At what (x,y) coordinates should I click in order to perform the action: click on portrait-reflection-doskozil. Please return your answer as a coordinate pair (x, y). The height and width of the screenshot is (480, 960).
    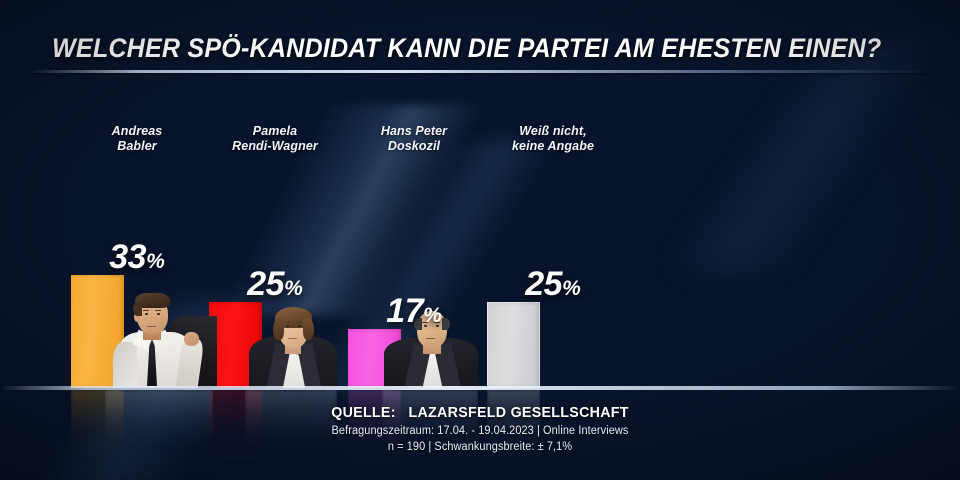
    Looking at the image, I should click on (430, 420).